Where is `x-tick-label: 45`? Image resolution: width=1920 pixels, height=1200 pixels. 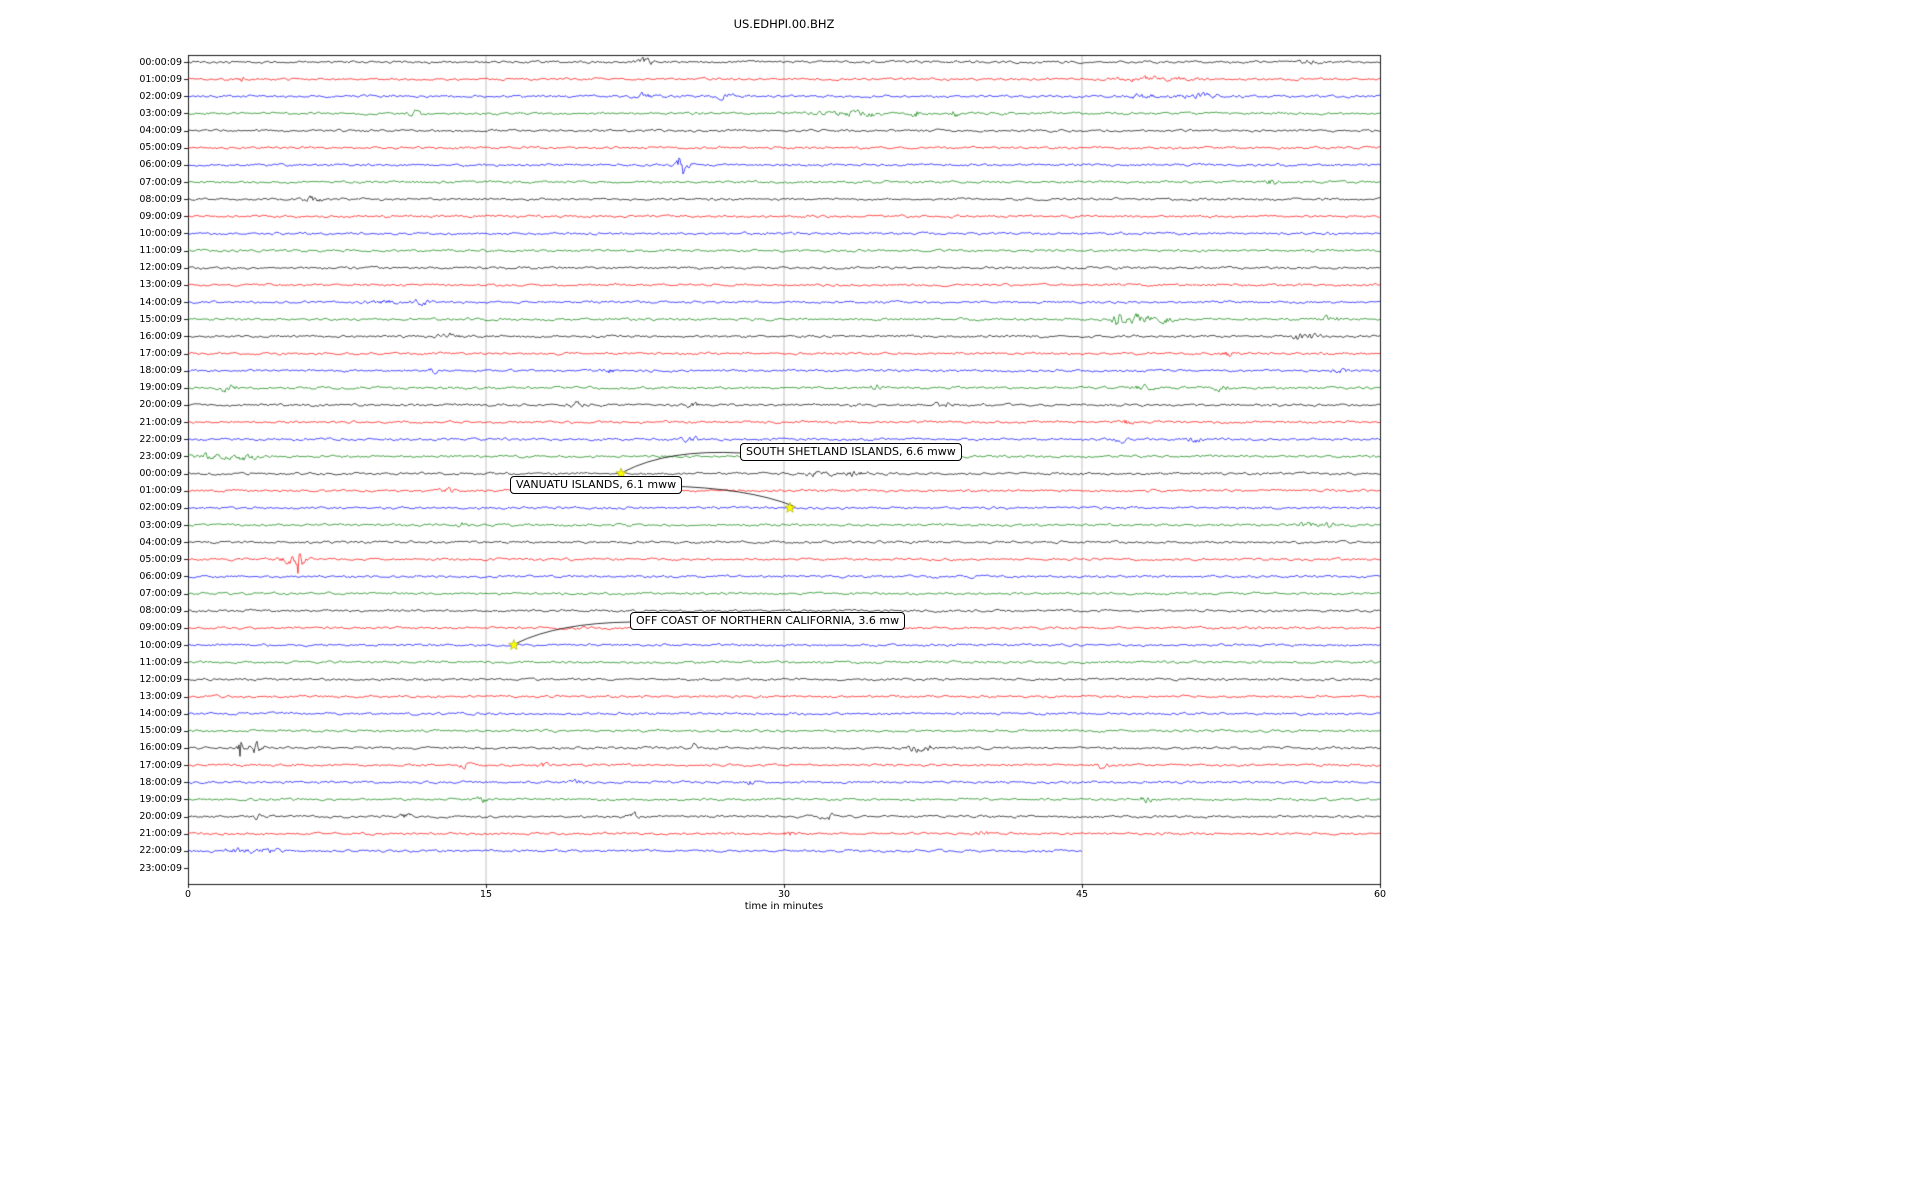 x-tick-label: 45 is located at coordinates (1082, 894).